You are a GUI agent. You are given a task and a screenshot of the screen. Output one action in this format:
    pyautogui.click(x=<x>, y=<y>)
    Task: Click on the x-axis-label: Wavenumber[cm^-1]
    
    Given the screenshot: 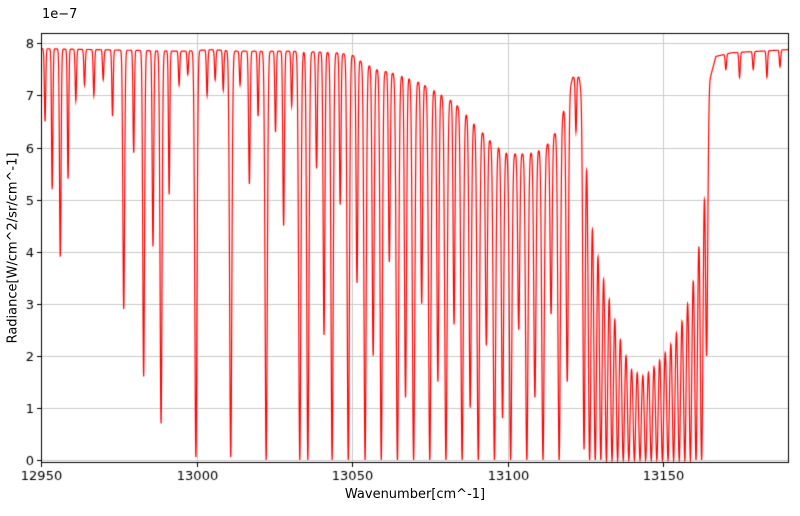 What is the action you would take?
    pyautogui.click(x=415, y=494)
    